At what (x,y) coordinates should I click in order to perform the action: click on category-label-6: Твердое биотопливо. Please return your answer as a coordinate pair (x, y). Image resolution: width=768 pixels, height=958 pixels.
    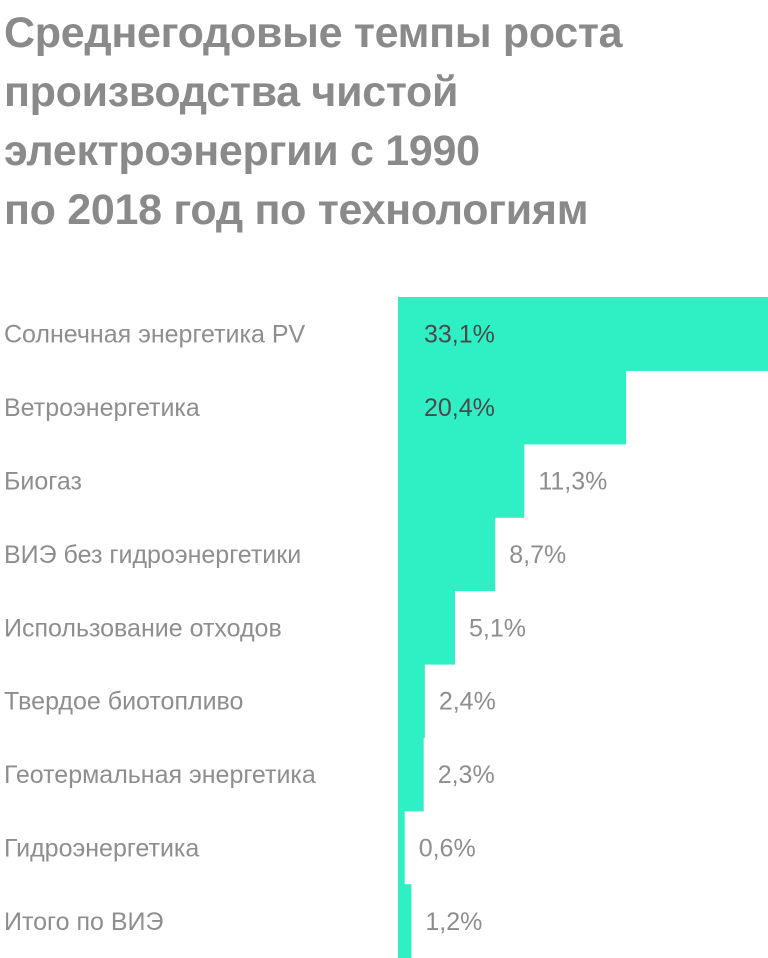
    Looking at the image, I should click on (123, 702).